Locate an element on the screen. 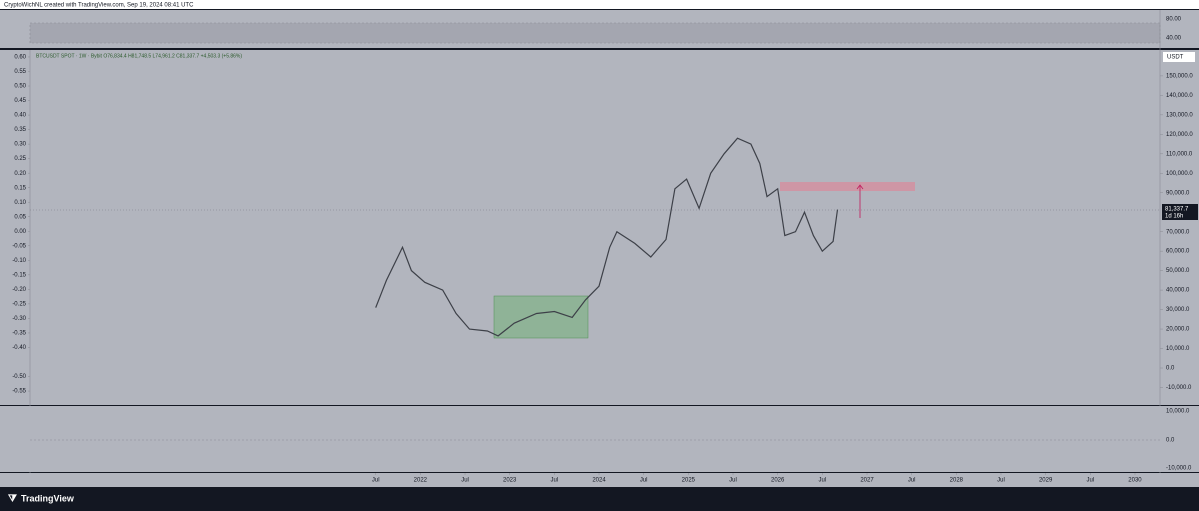  brand-logo: ⧩ is located at coordinates (12, 499).